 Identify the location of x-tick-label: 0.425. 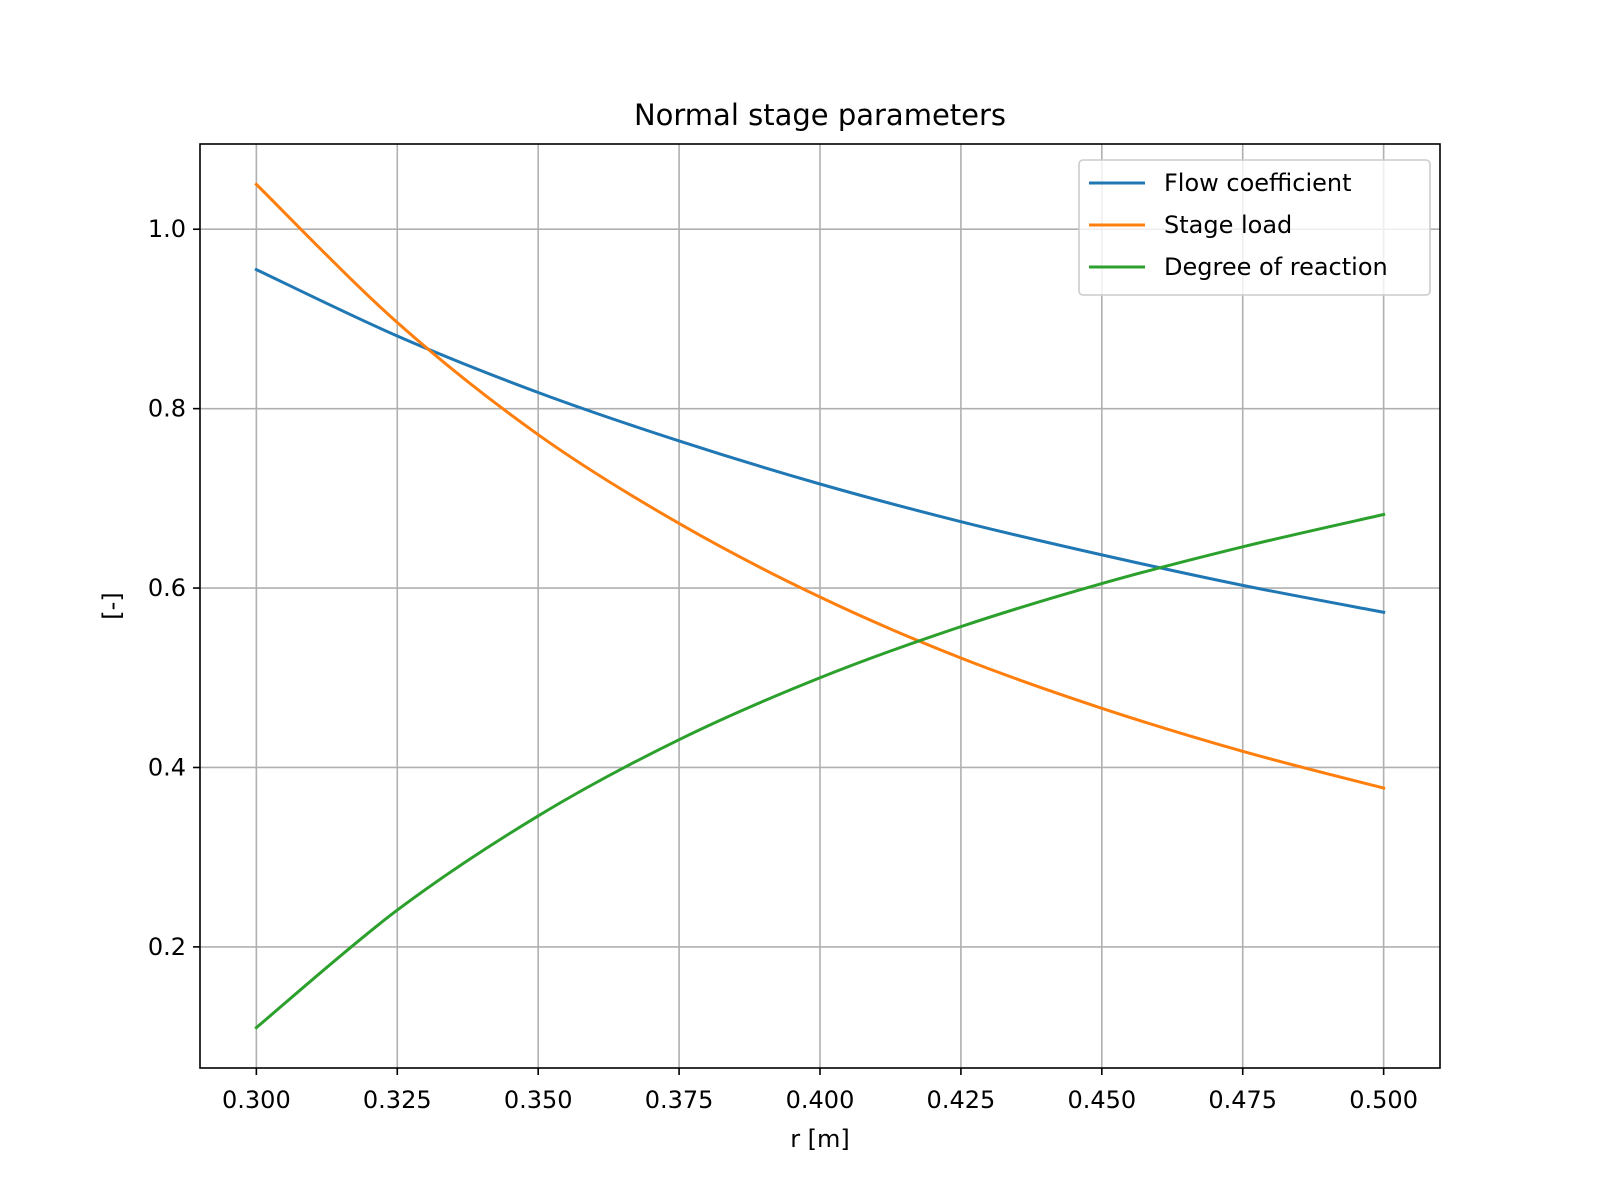
(961, 1100).